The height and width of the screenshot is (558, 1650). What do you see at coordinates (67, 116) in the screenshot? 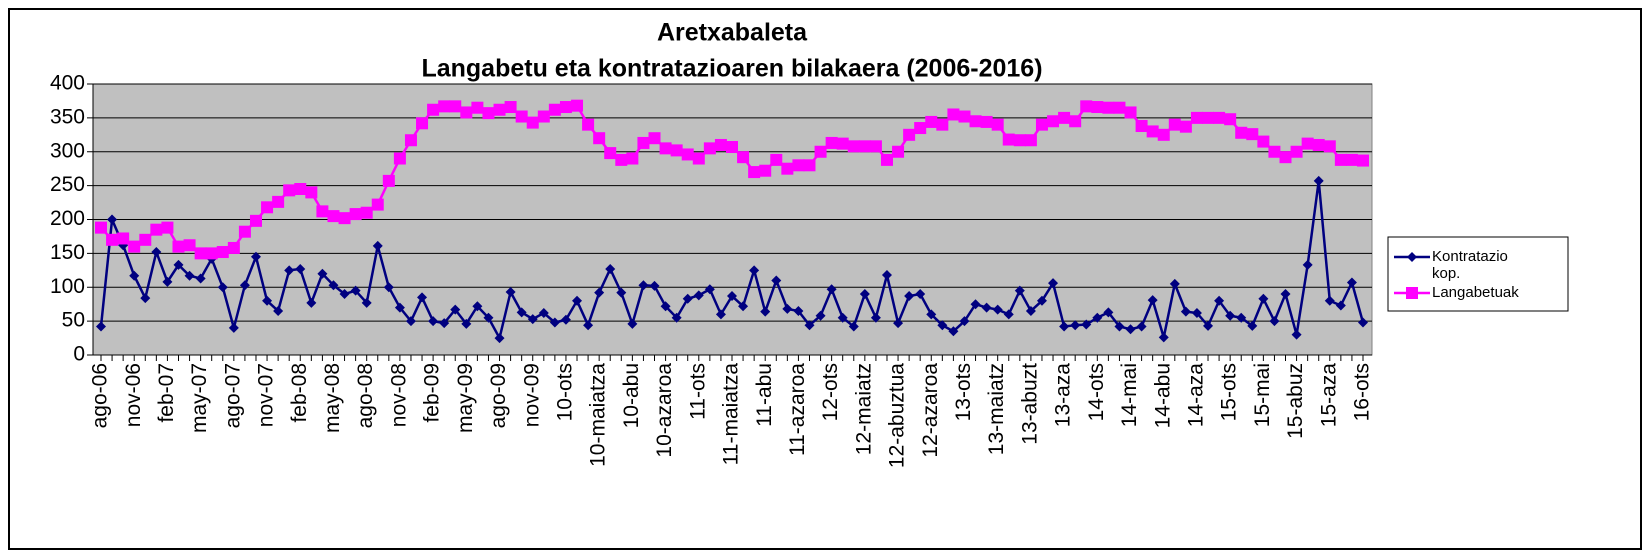
I see `y-tick-label: 350` at bounding box center [67, 116].